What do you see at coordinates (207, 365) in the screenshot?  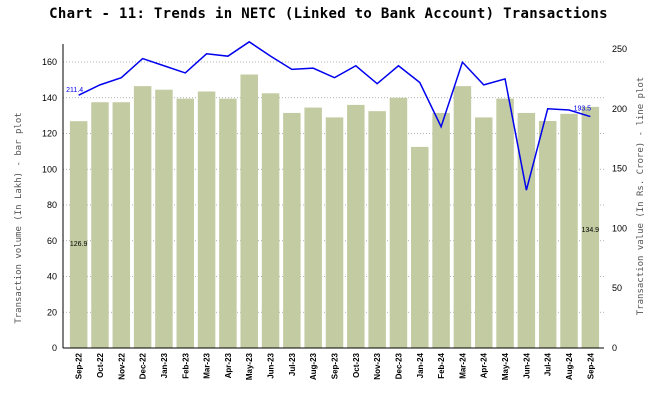 I see `x-tick-label: Mar-23` at bounding box center [207, 365].